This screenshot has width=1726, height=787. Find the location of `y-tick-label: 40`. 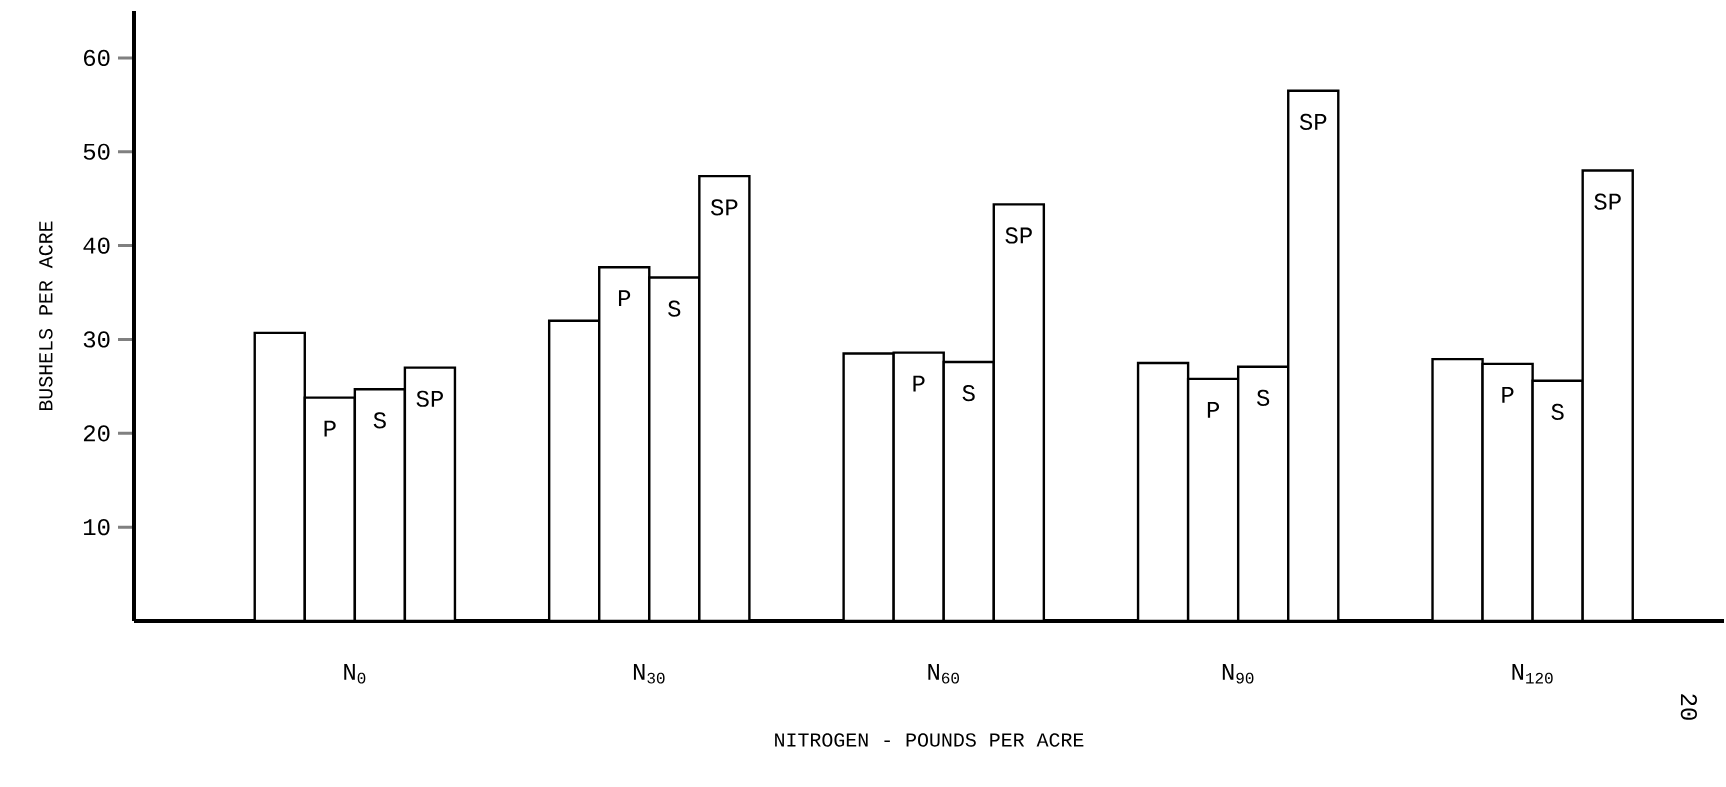

y-tick-label: 40 is located at coordinates (96, 245).